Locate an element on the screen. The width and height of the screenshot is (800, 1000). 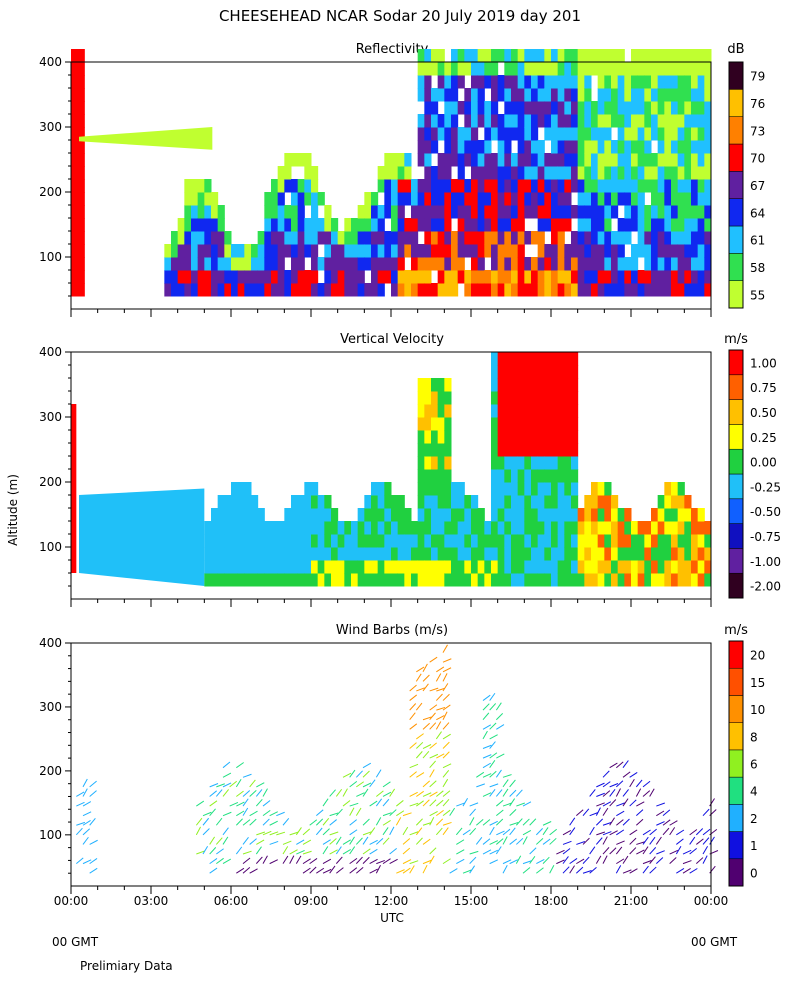
colorbar-swatch is located at coordinates (736, 486).